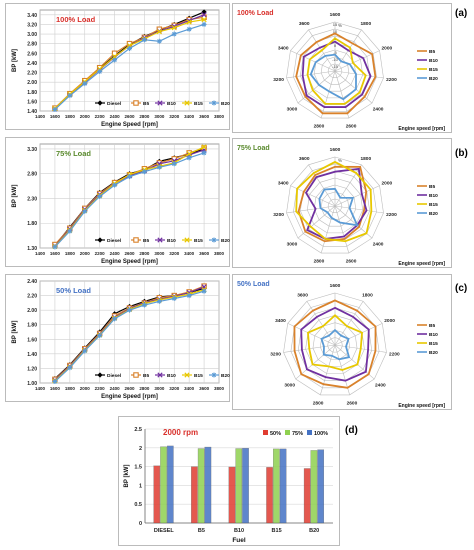 The height and width of the screenshot is (550, 474). I want to click on radar0-ring-label: -15, so click(335, 66).